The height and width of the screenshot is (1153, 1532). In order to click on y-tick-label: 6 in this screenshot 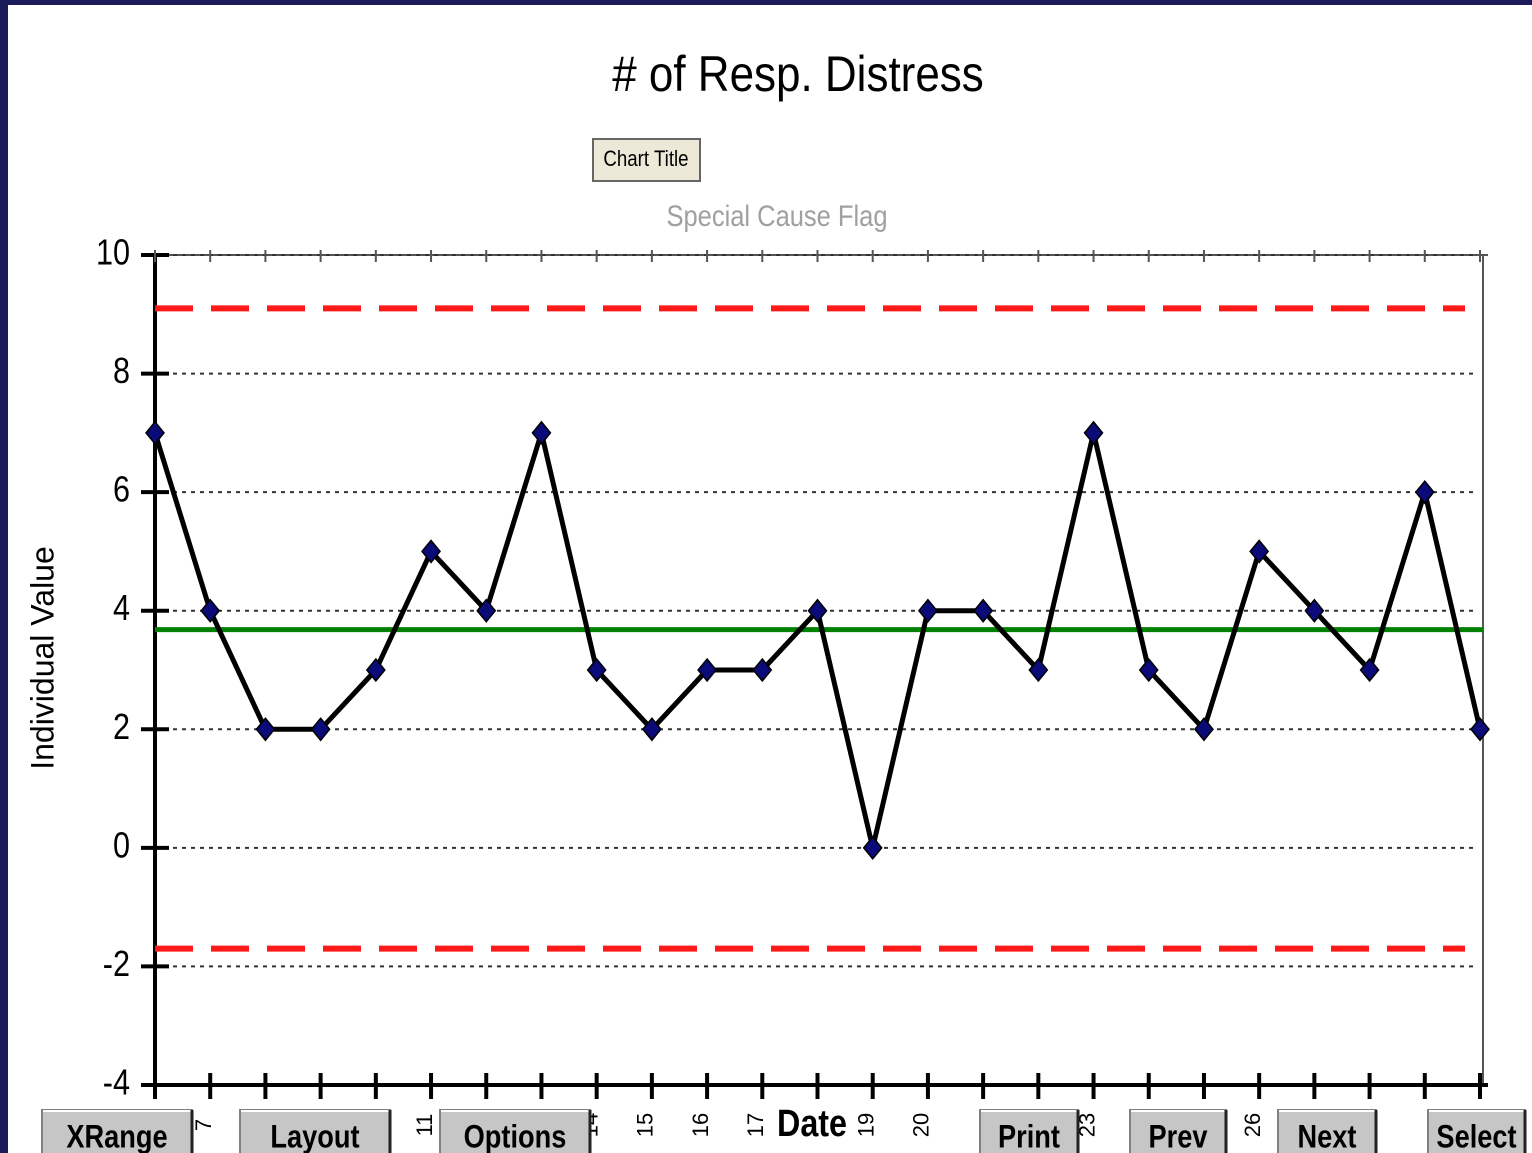, I will do `click(121, 490)`.